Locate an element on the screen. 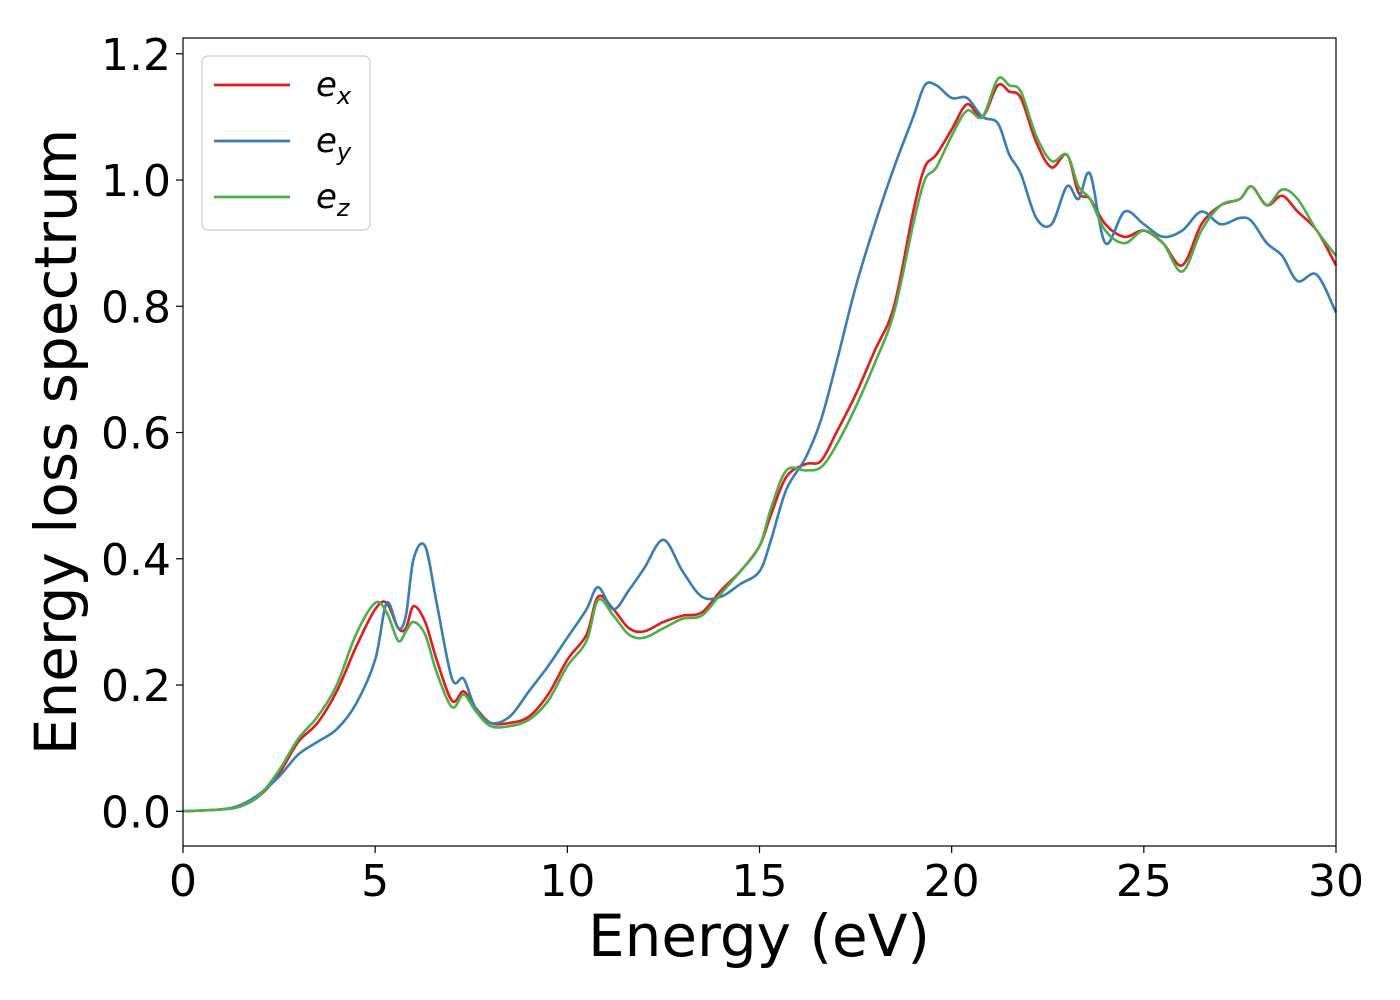 This screenshot has width=1400, height=1000. legend-box is located at coordinates (286, 143).